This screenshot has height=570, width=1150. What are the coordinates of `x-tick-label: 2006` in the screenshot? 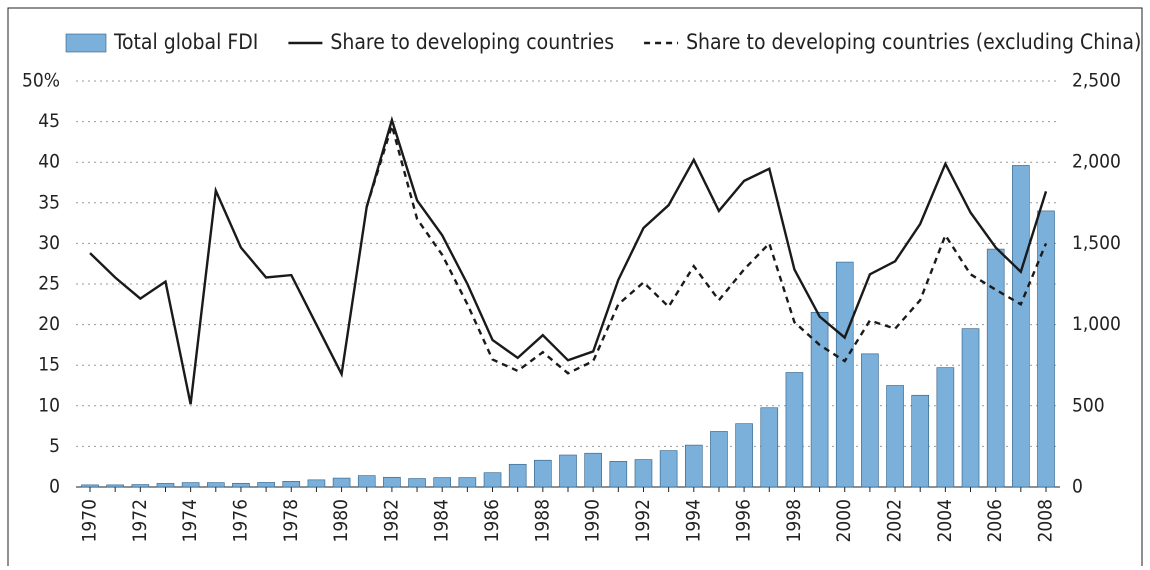 It's located at (995, 521).